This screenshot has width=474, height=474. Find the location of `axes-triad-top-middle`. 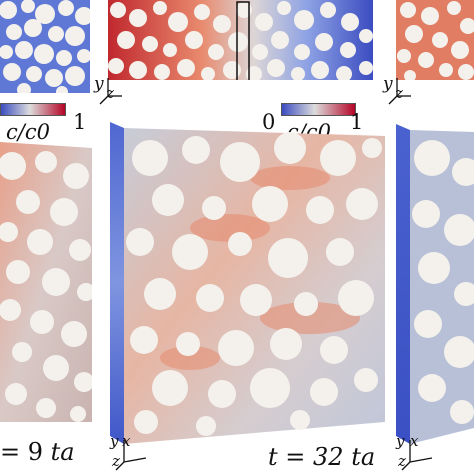

axes-triad-top-middle is located at coordinates (110, 91).